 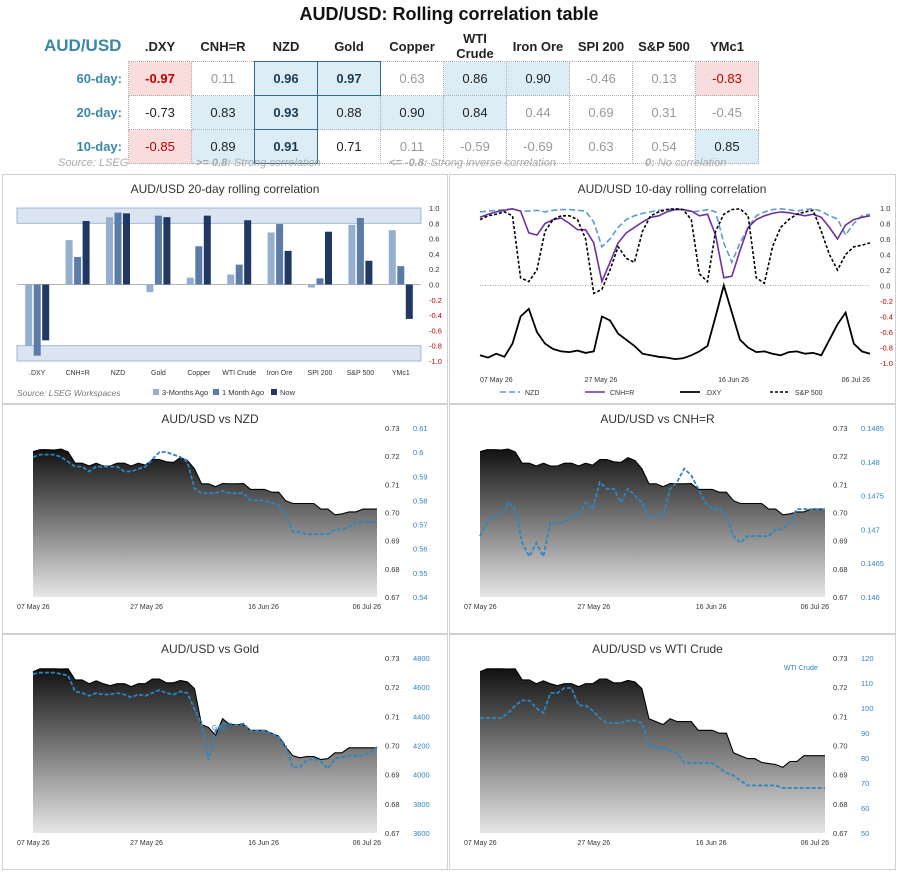 What do you see at coordinates (475, 46) in the screenshot?
I see `column-header: WTI Crude` at bounding box center [475, 46].